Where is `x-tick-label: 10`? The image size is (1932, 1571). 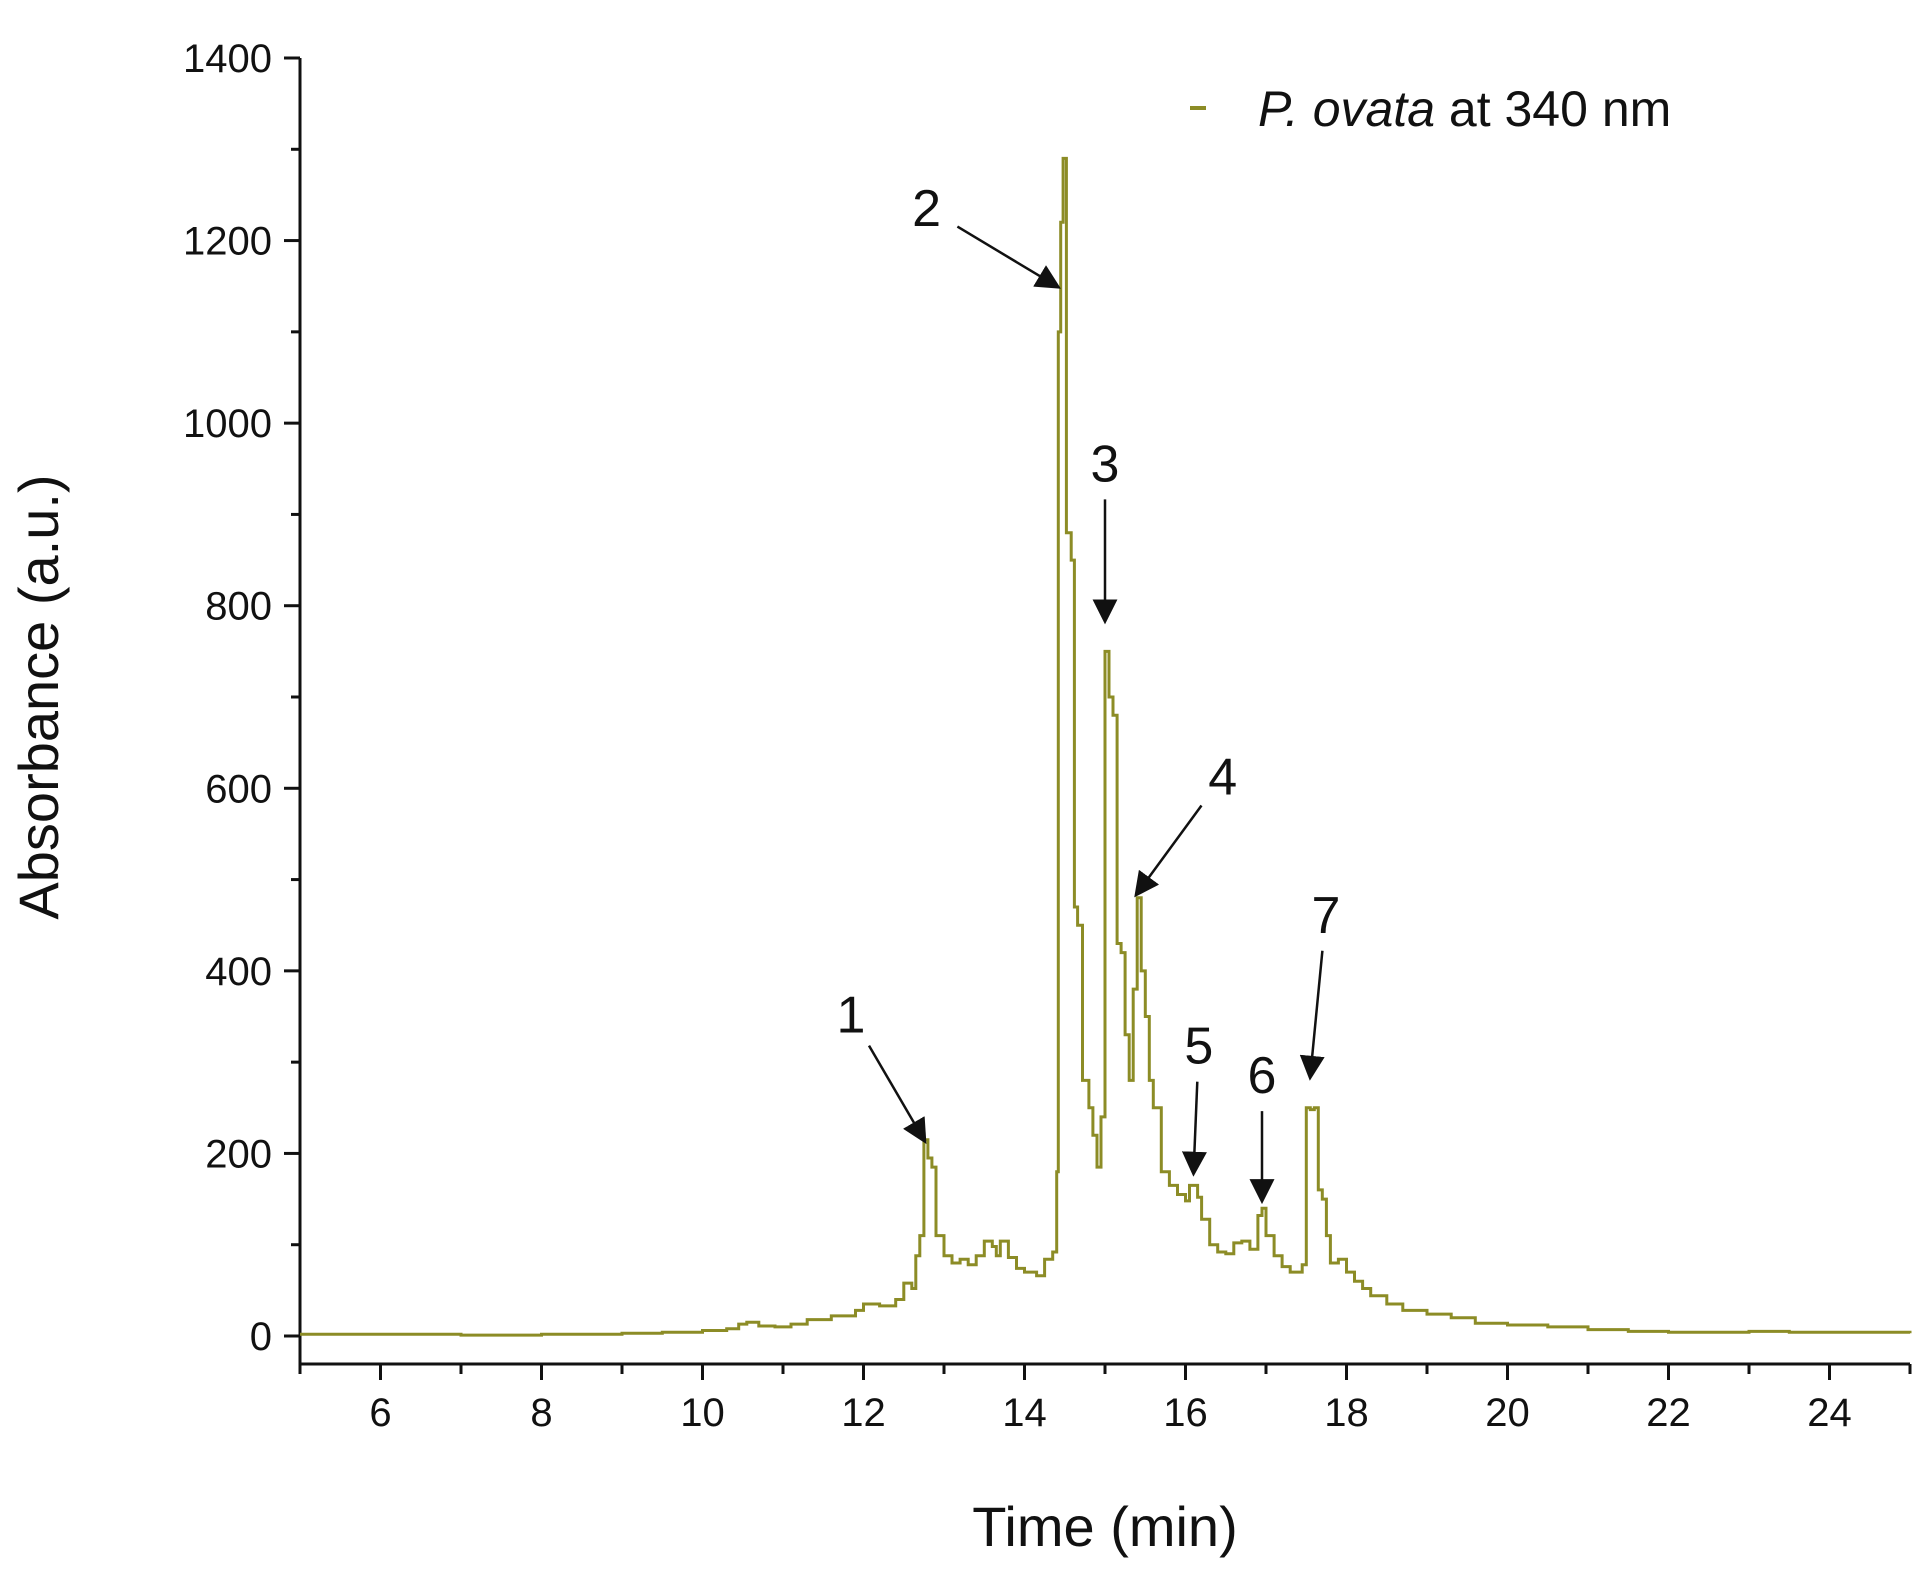
x-tick-label: 10 is located at coordinates (702, 1413).